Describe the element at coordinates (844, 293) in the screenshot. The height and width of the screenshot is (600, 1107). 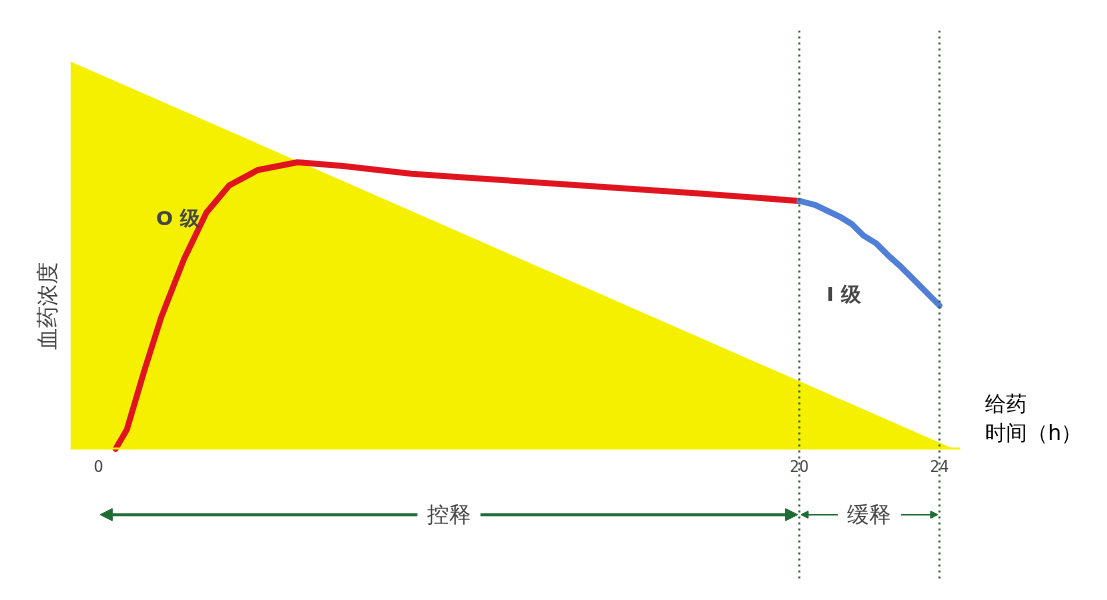
I see `annotation: I 级` at that location.